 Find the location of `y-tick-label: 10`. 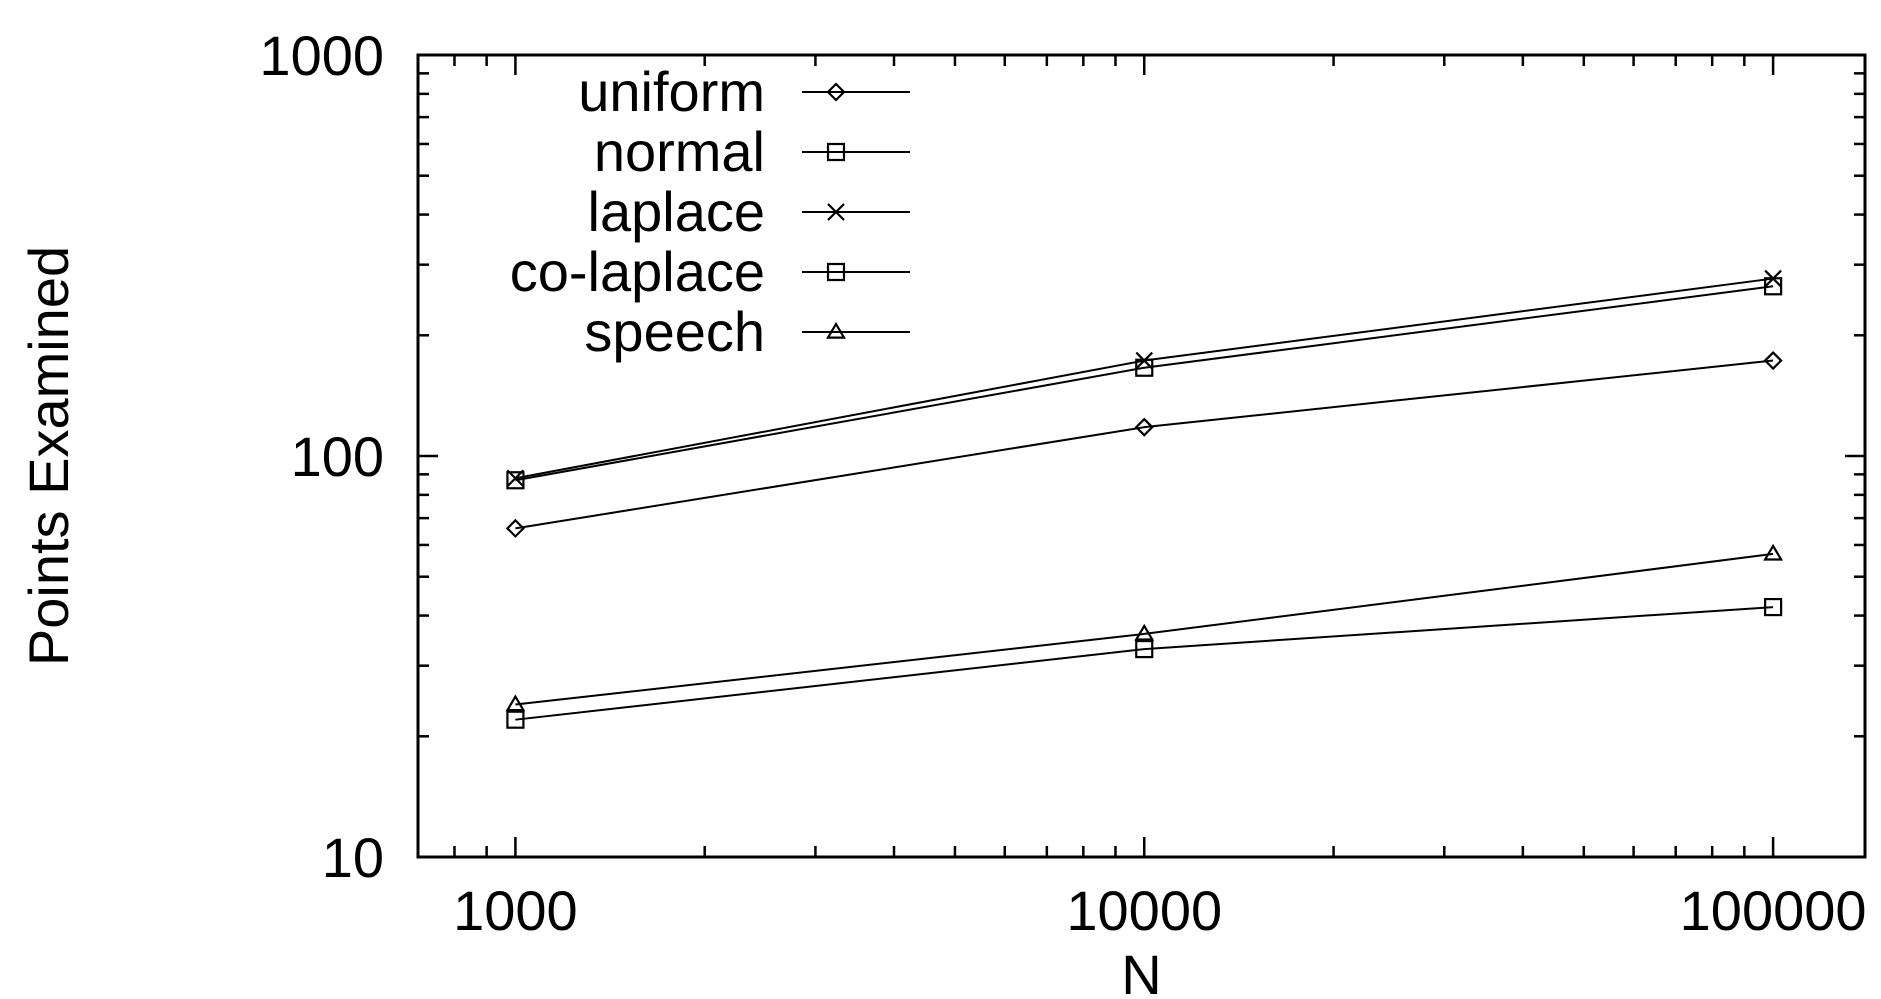

y-tick-label: 10 is located at coordinates (353, 857).